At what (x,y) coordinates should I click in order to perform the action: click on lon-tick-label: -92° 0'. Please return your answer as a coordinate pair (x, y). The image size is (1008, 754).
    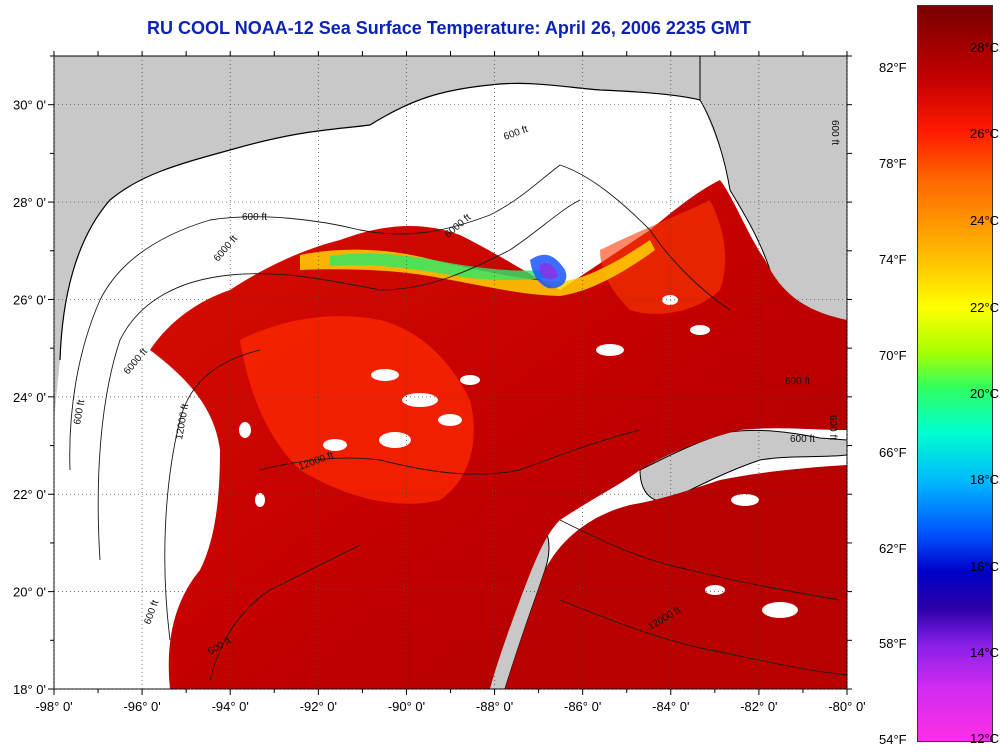
    Looking at the image, I should click on (318, 706).